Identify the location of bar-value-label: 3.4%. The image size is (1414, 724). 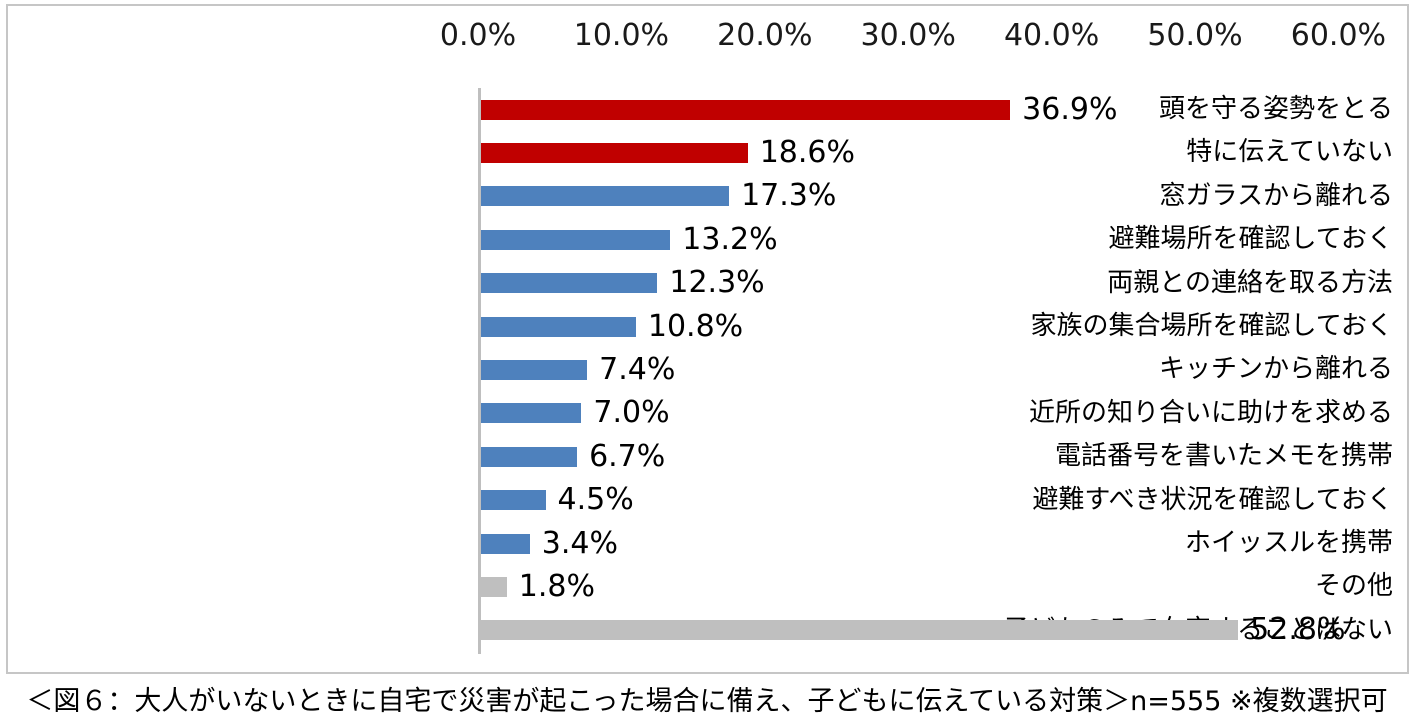
(579, 543).